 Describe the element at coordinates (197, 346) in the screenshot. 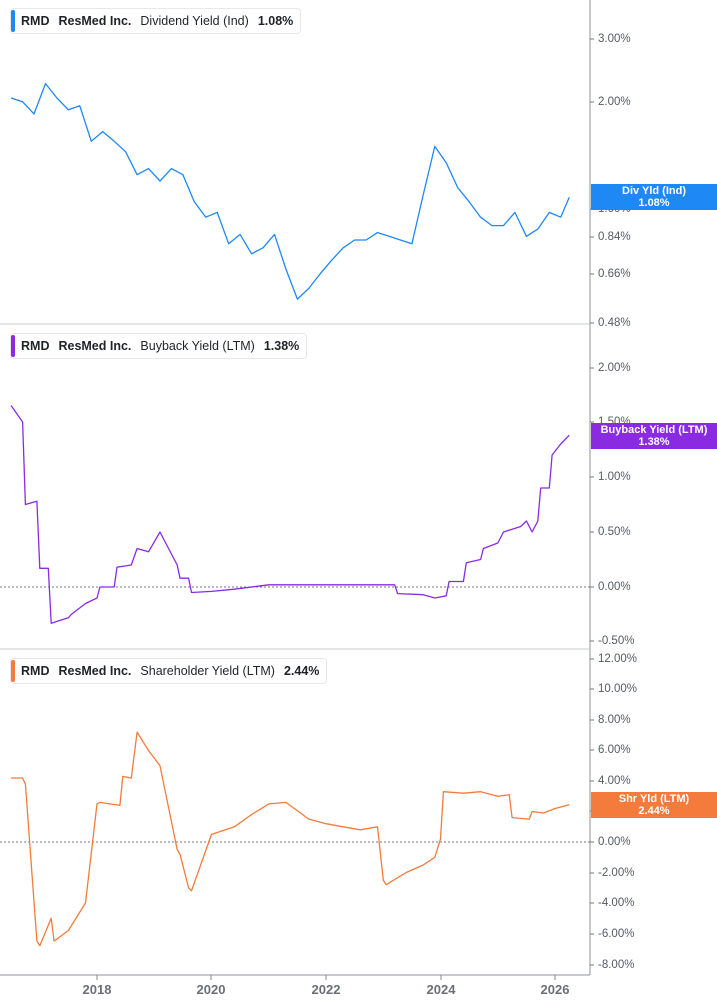

I see `legend-metric: Buyback Yield (LTM)` at that location.